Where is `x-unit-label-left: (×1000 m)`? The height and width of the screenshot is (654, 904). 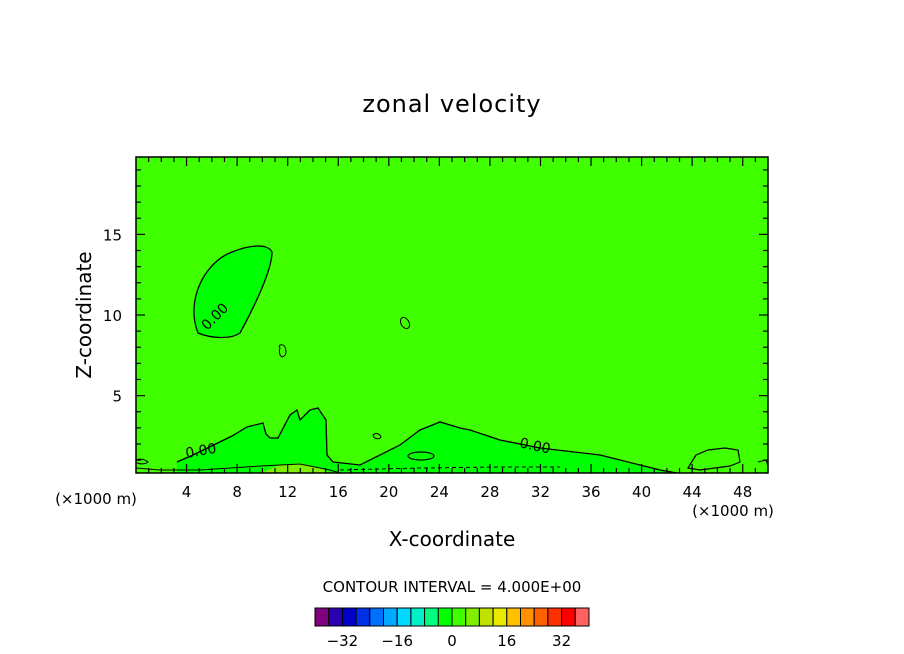
x-unit-label-left: (×1000 m) is located at coordinates (96, 499).